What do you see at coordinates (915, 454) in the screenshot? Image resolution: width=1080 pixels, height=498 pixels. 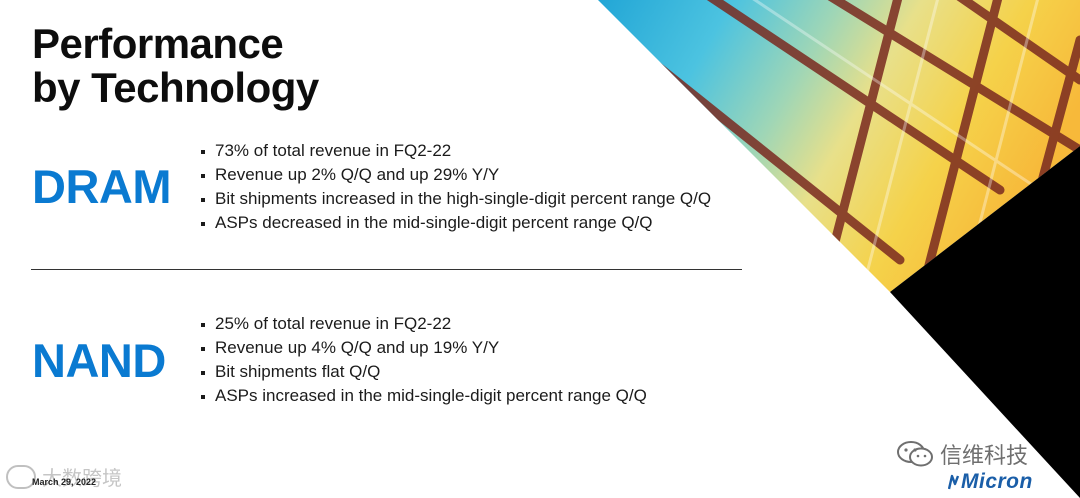 I see `wechat-icon` at bounding box center [915, 454].